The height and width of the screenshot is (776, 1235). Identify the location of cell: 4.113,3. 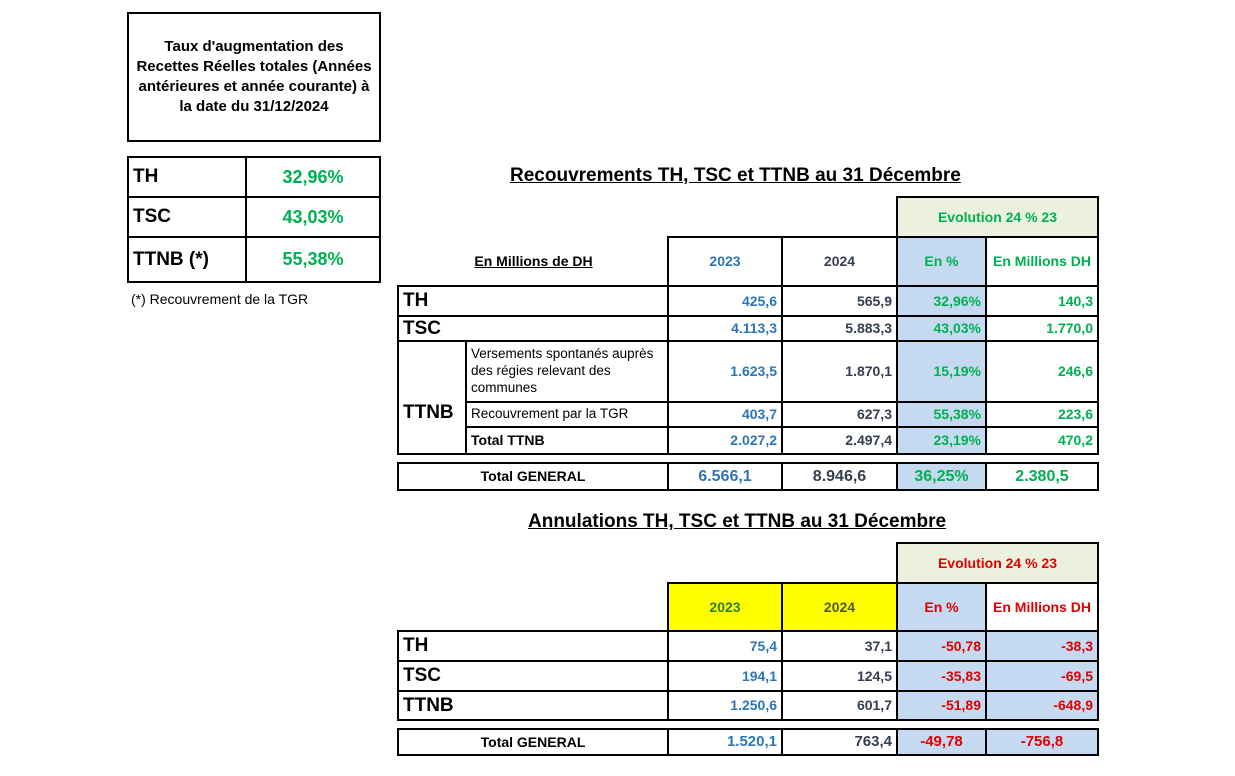
(725, 328).